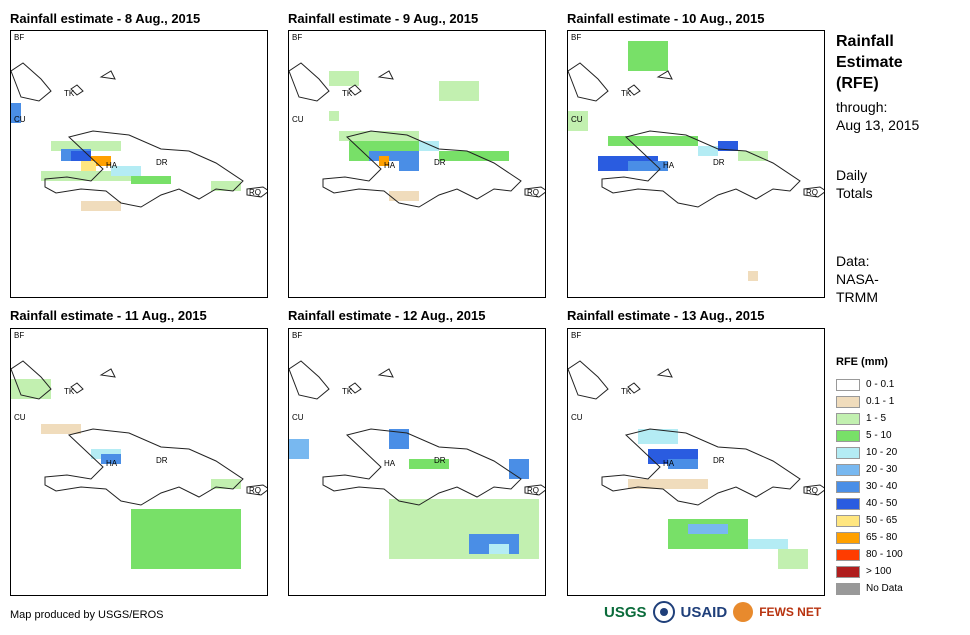  I want to click on rainfall-map-aug9: BF CU TK HA DR RQ, so click(417, 164).